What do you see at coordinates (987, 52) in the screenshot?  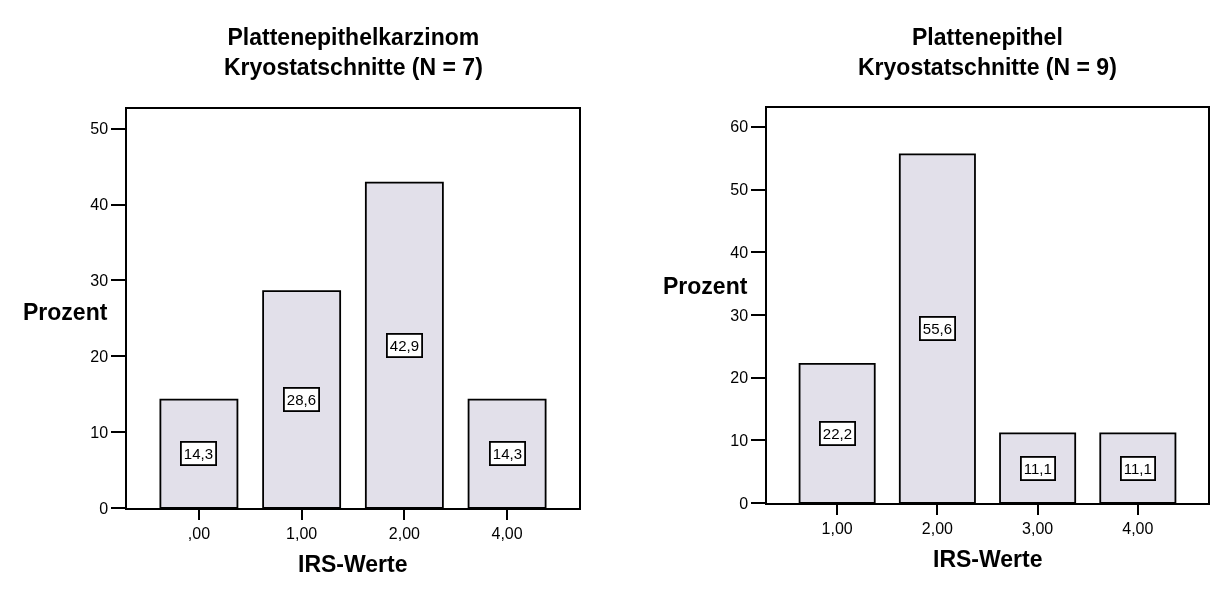 I see `chart-title: Plattenepithel Kryostatschnitte (N = 9)` at bounding box center [987, 52].